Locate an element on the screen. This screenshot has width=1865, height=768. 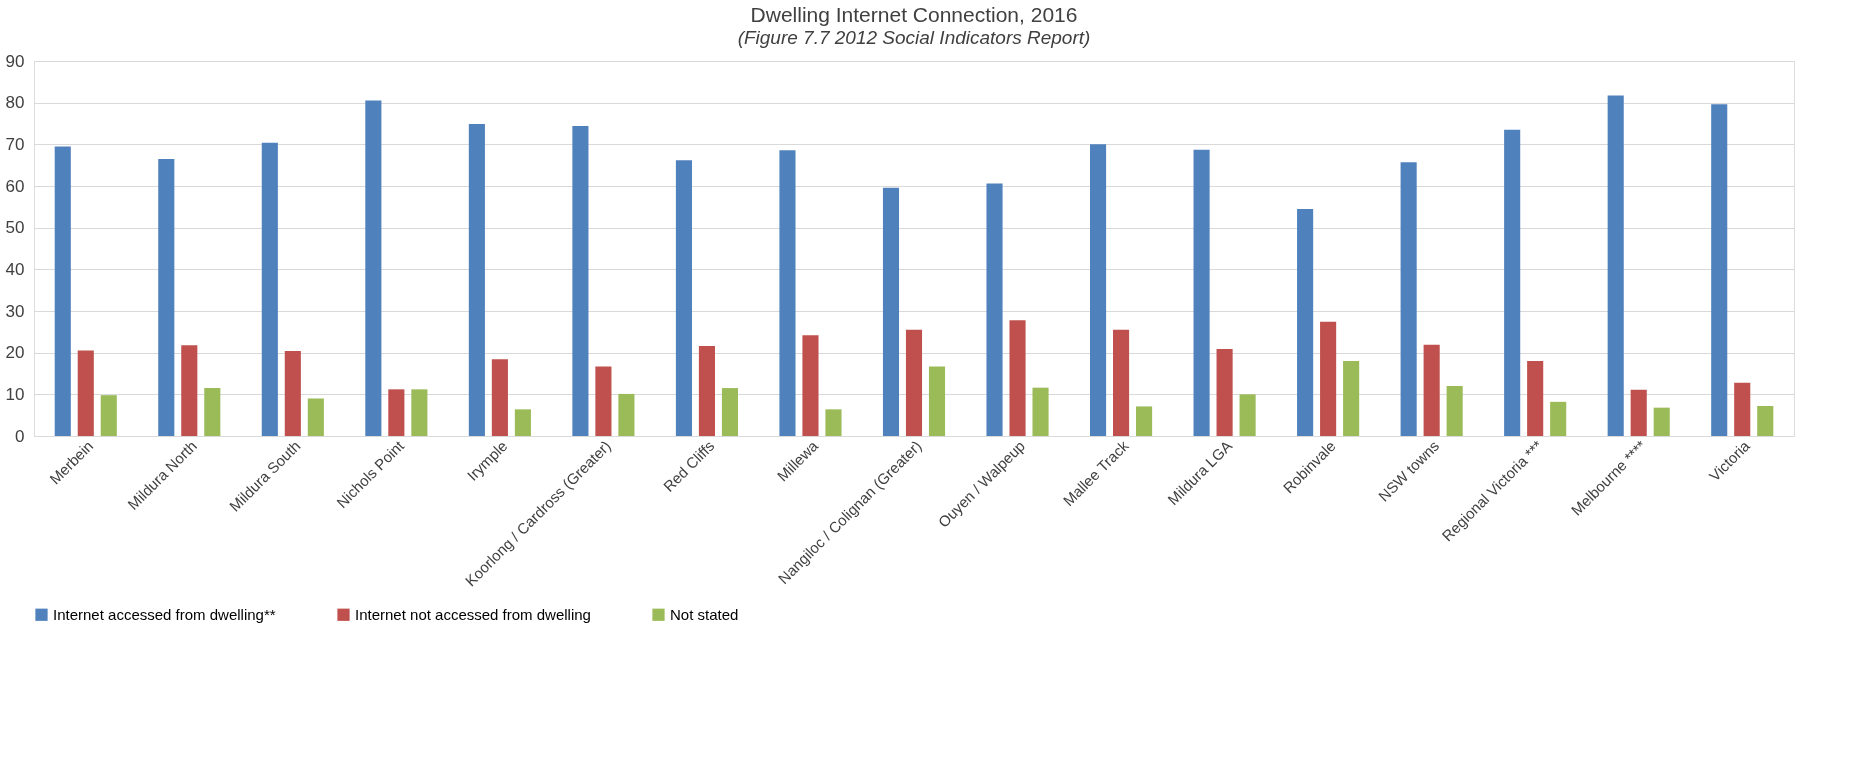
legend-label: Not stated is located at coordinates (704, 614).